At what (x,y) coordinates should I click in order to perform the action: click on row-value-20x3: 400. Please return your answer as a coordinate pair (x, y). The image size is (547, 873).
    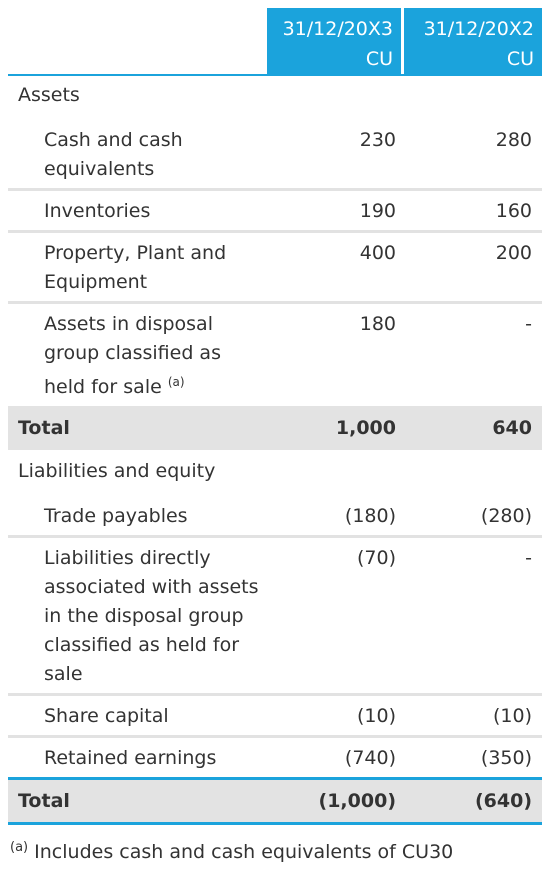
    Looking at the image, I should click on (377, 253).